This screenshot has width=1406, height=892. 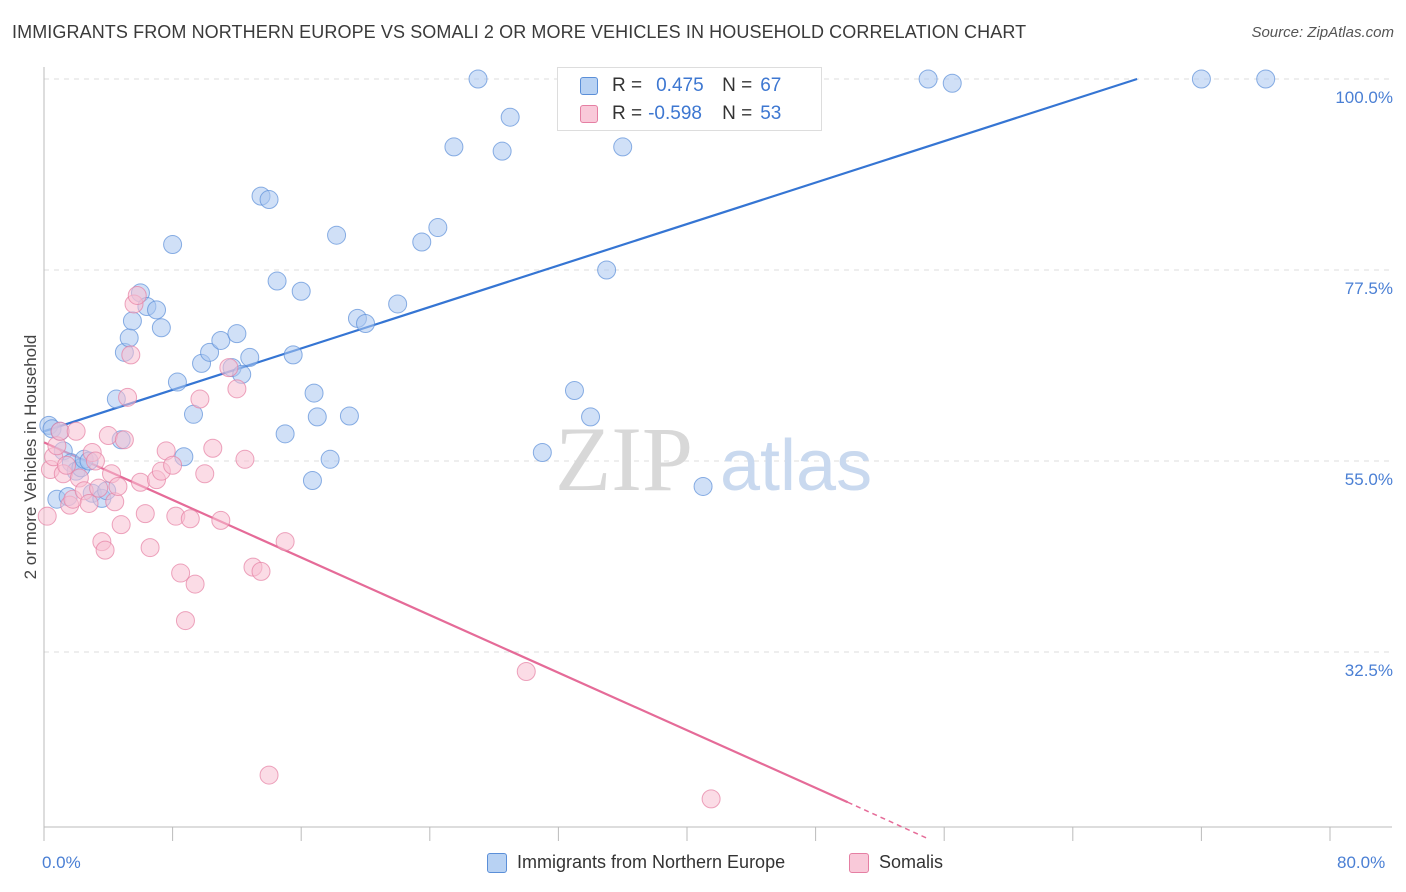 I want to click on legend-n-value: 67, so click(x=771, y=85).